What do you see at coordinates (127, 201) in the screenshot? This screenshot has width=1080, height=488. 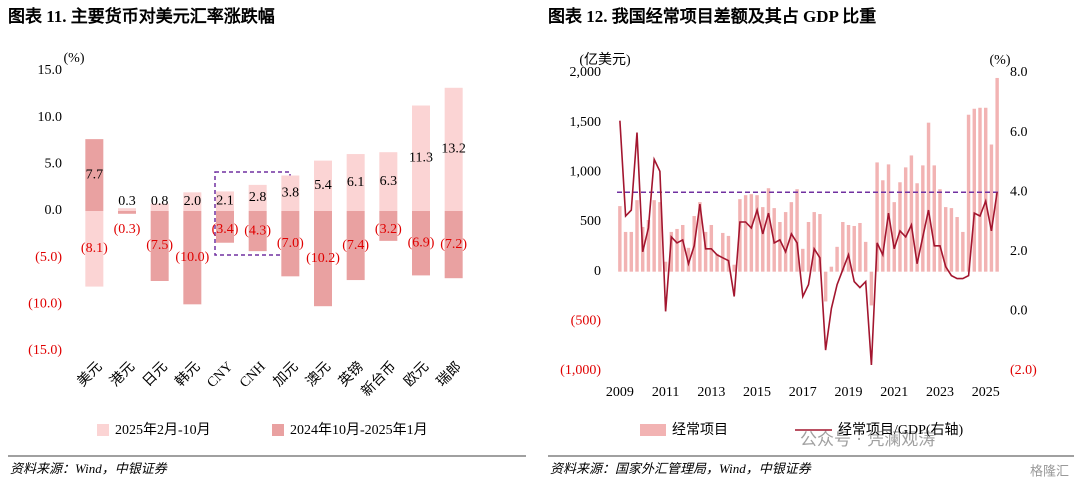 I see `value-label: 0.3` at bounding box center [127, 201].